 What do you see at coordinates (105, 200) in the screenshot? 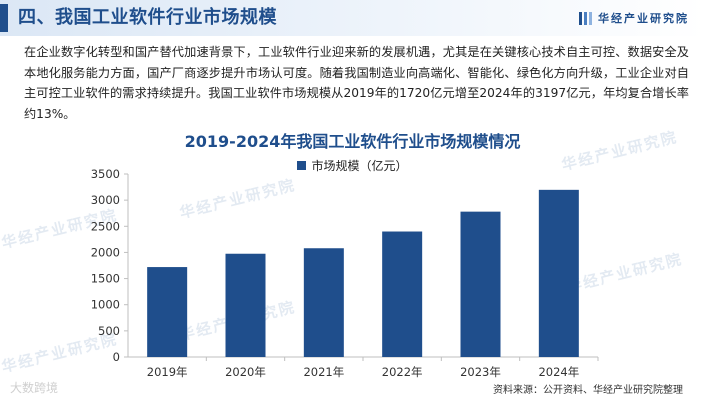
I see `y-tick-label: 3000` at bounding box center [105, 200].